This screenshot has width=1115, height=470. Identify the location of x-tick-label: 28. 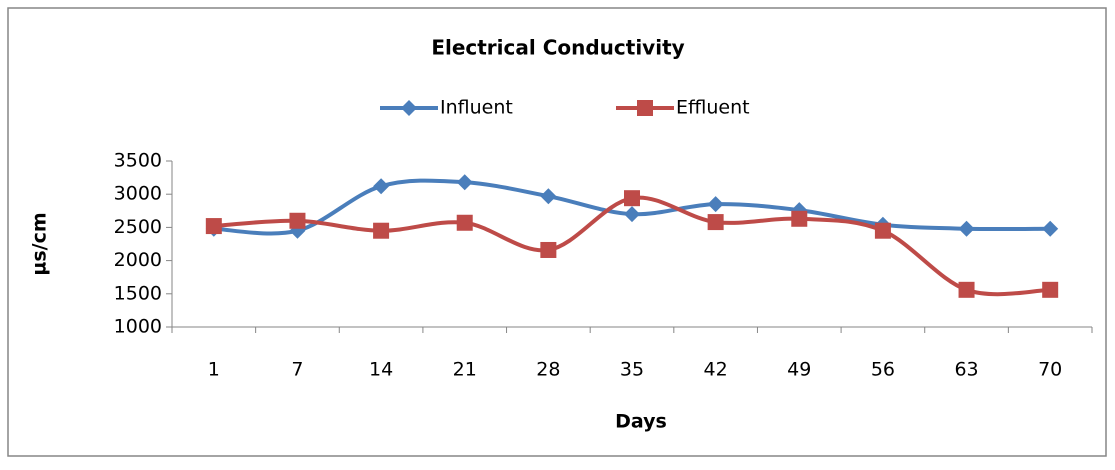
(548, 370).